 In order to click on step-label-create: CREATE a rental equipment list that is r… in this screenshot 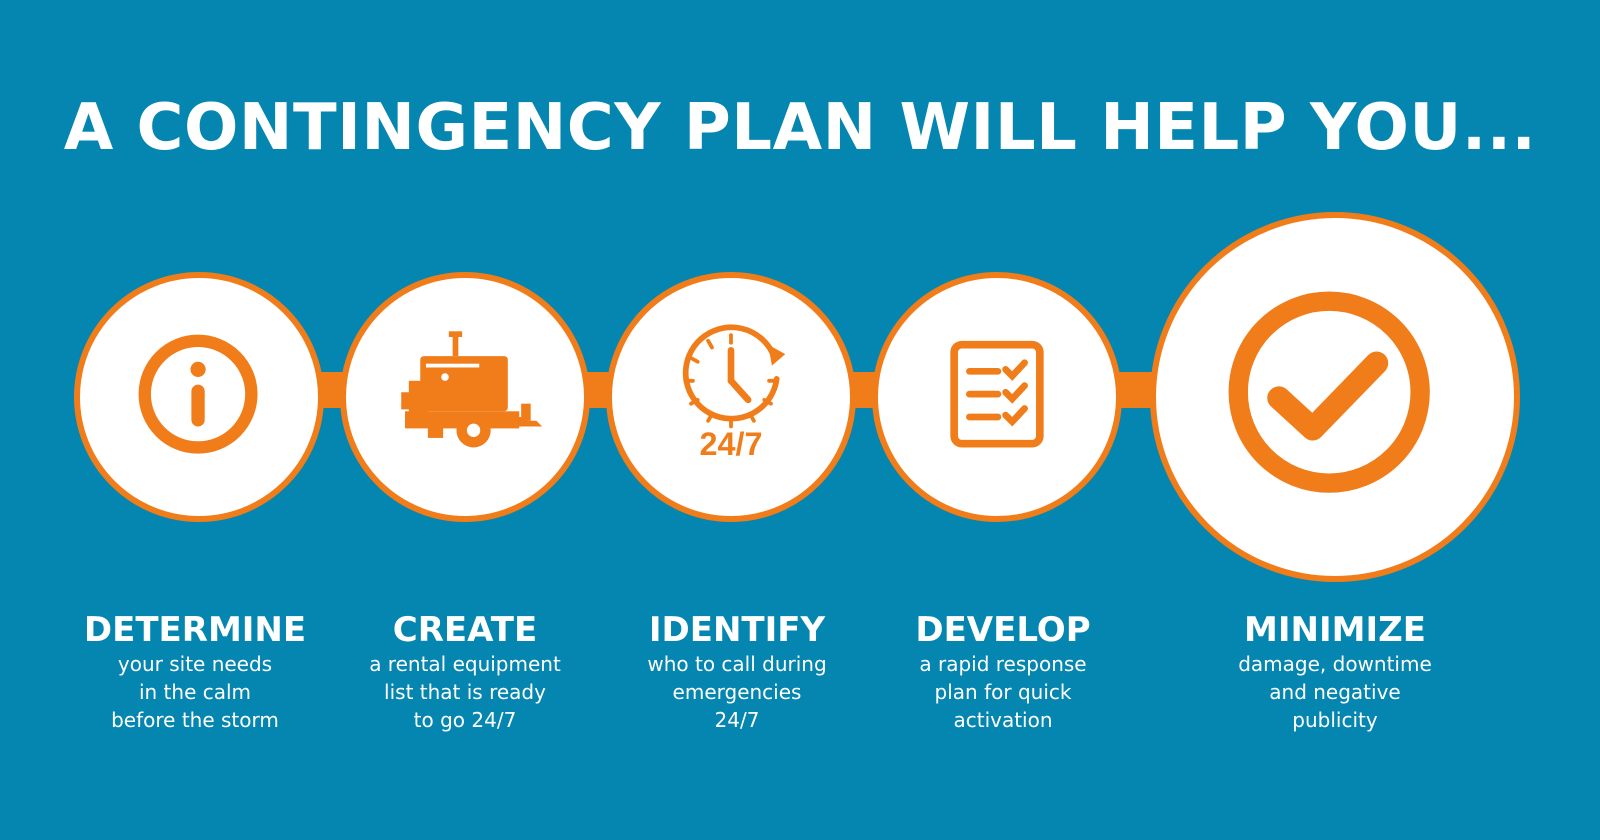, I will do `click(465, 672)`.